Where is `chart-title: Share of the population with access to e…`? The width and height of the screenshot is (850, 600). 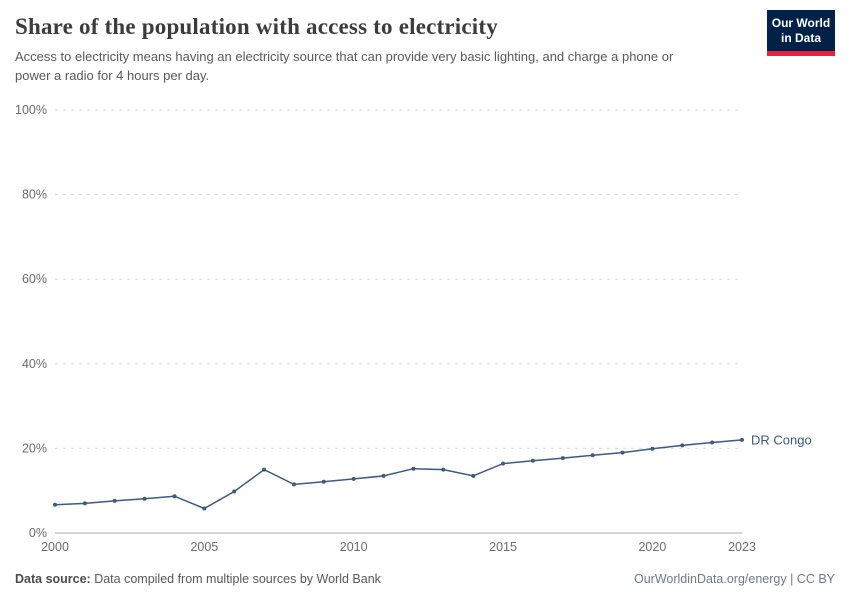 chart-title: Share of the population with access to e… is located at coordinates (256, 26).